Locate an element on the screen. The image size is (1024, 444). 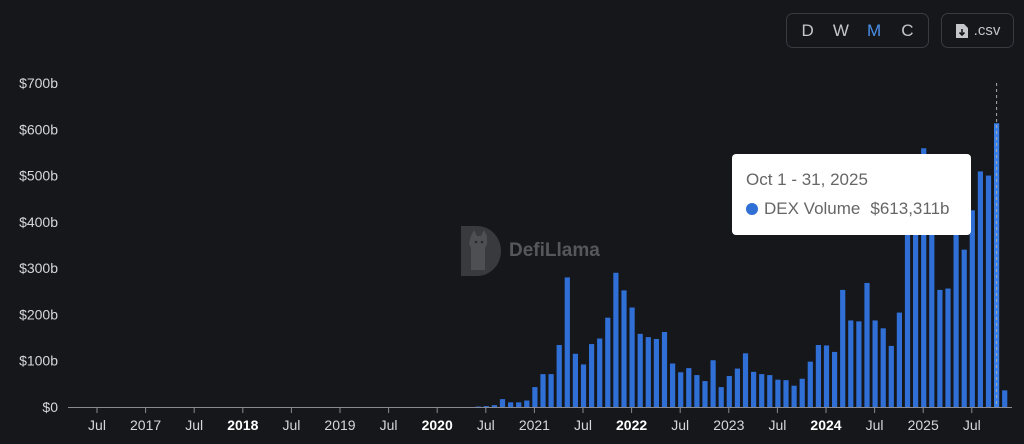
y-tick-label: $700b is located at coordinates (38, 83).